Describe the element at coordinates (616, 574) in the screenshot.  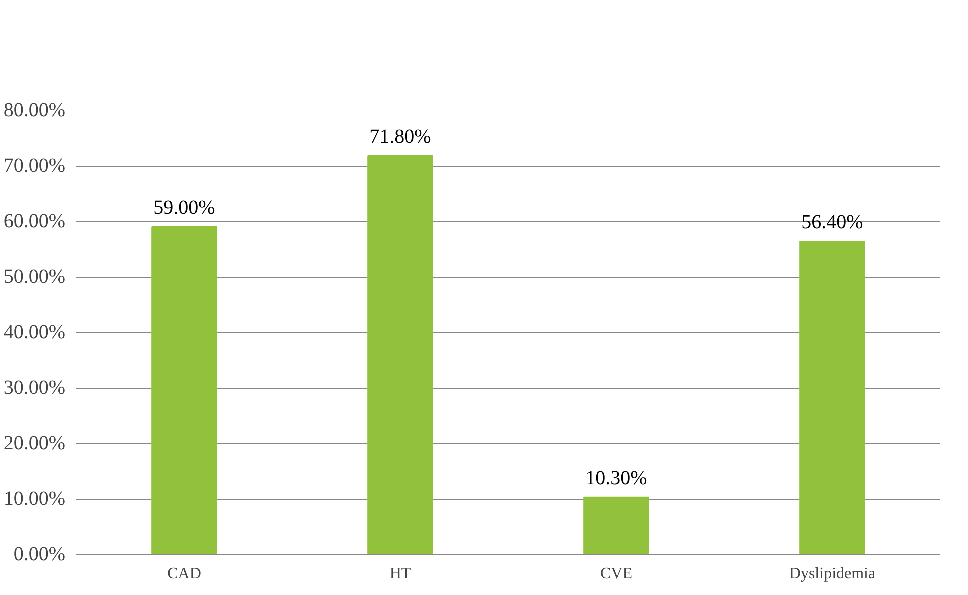
I see `x-tick-label: CVE` at that location.